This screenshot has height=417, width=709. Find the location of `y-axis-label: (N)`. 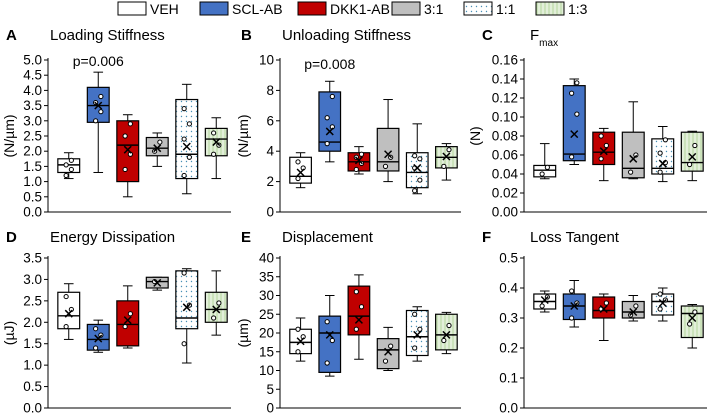

y-axis-label: (N) is located at coordinates (475, 135).